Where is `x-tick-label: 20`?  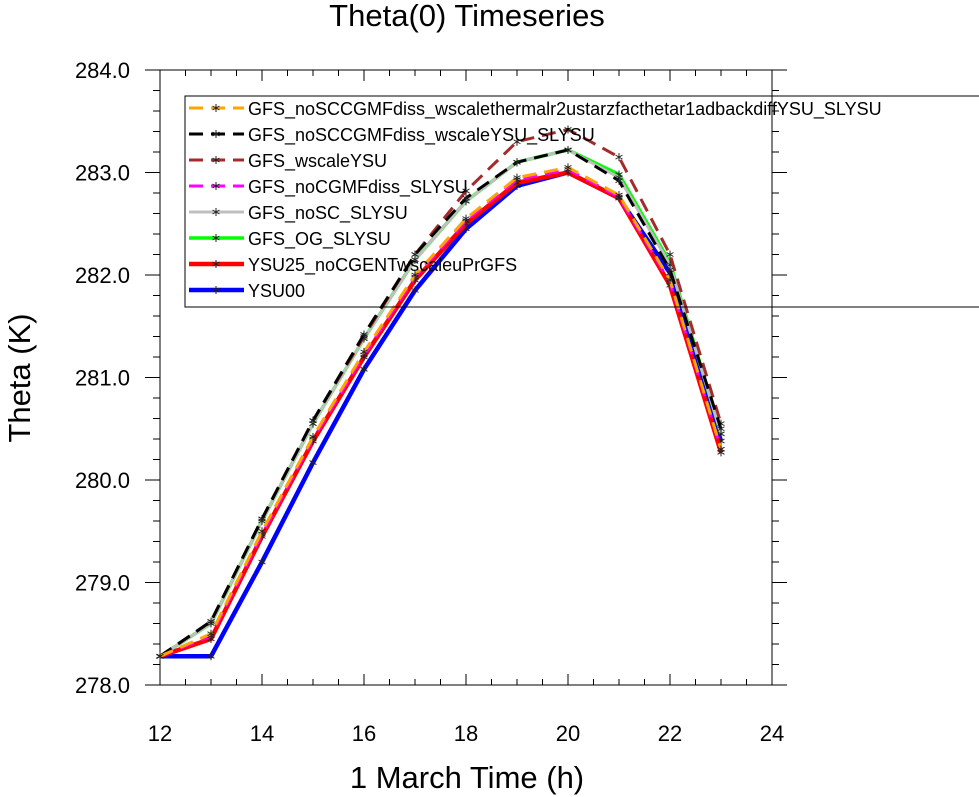 x-tick-label: 20 is located at coordinates (568, 733).